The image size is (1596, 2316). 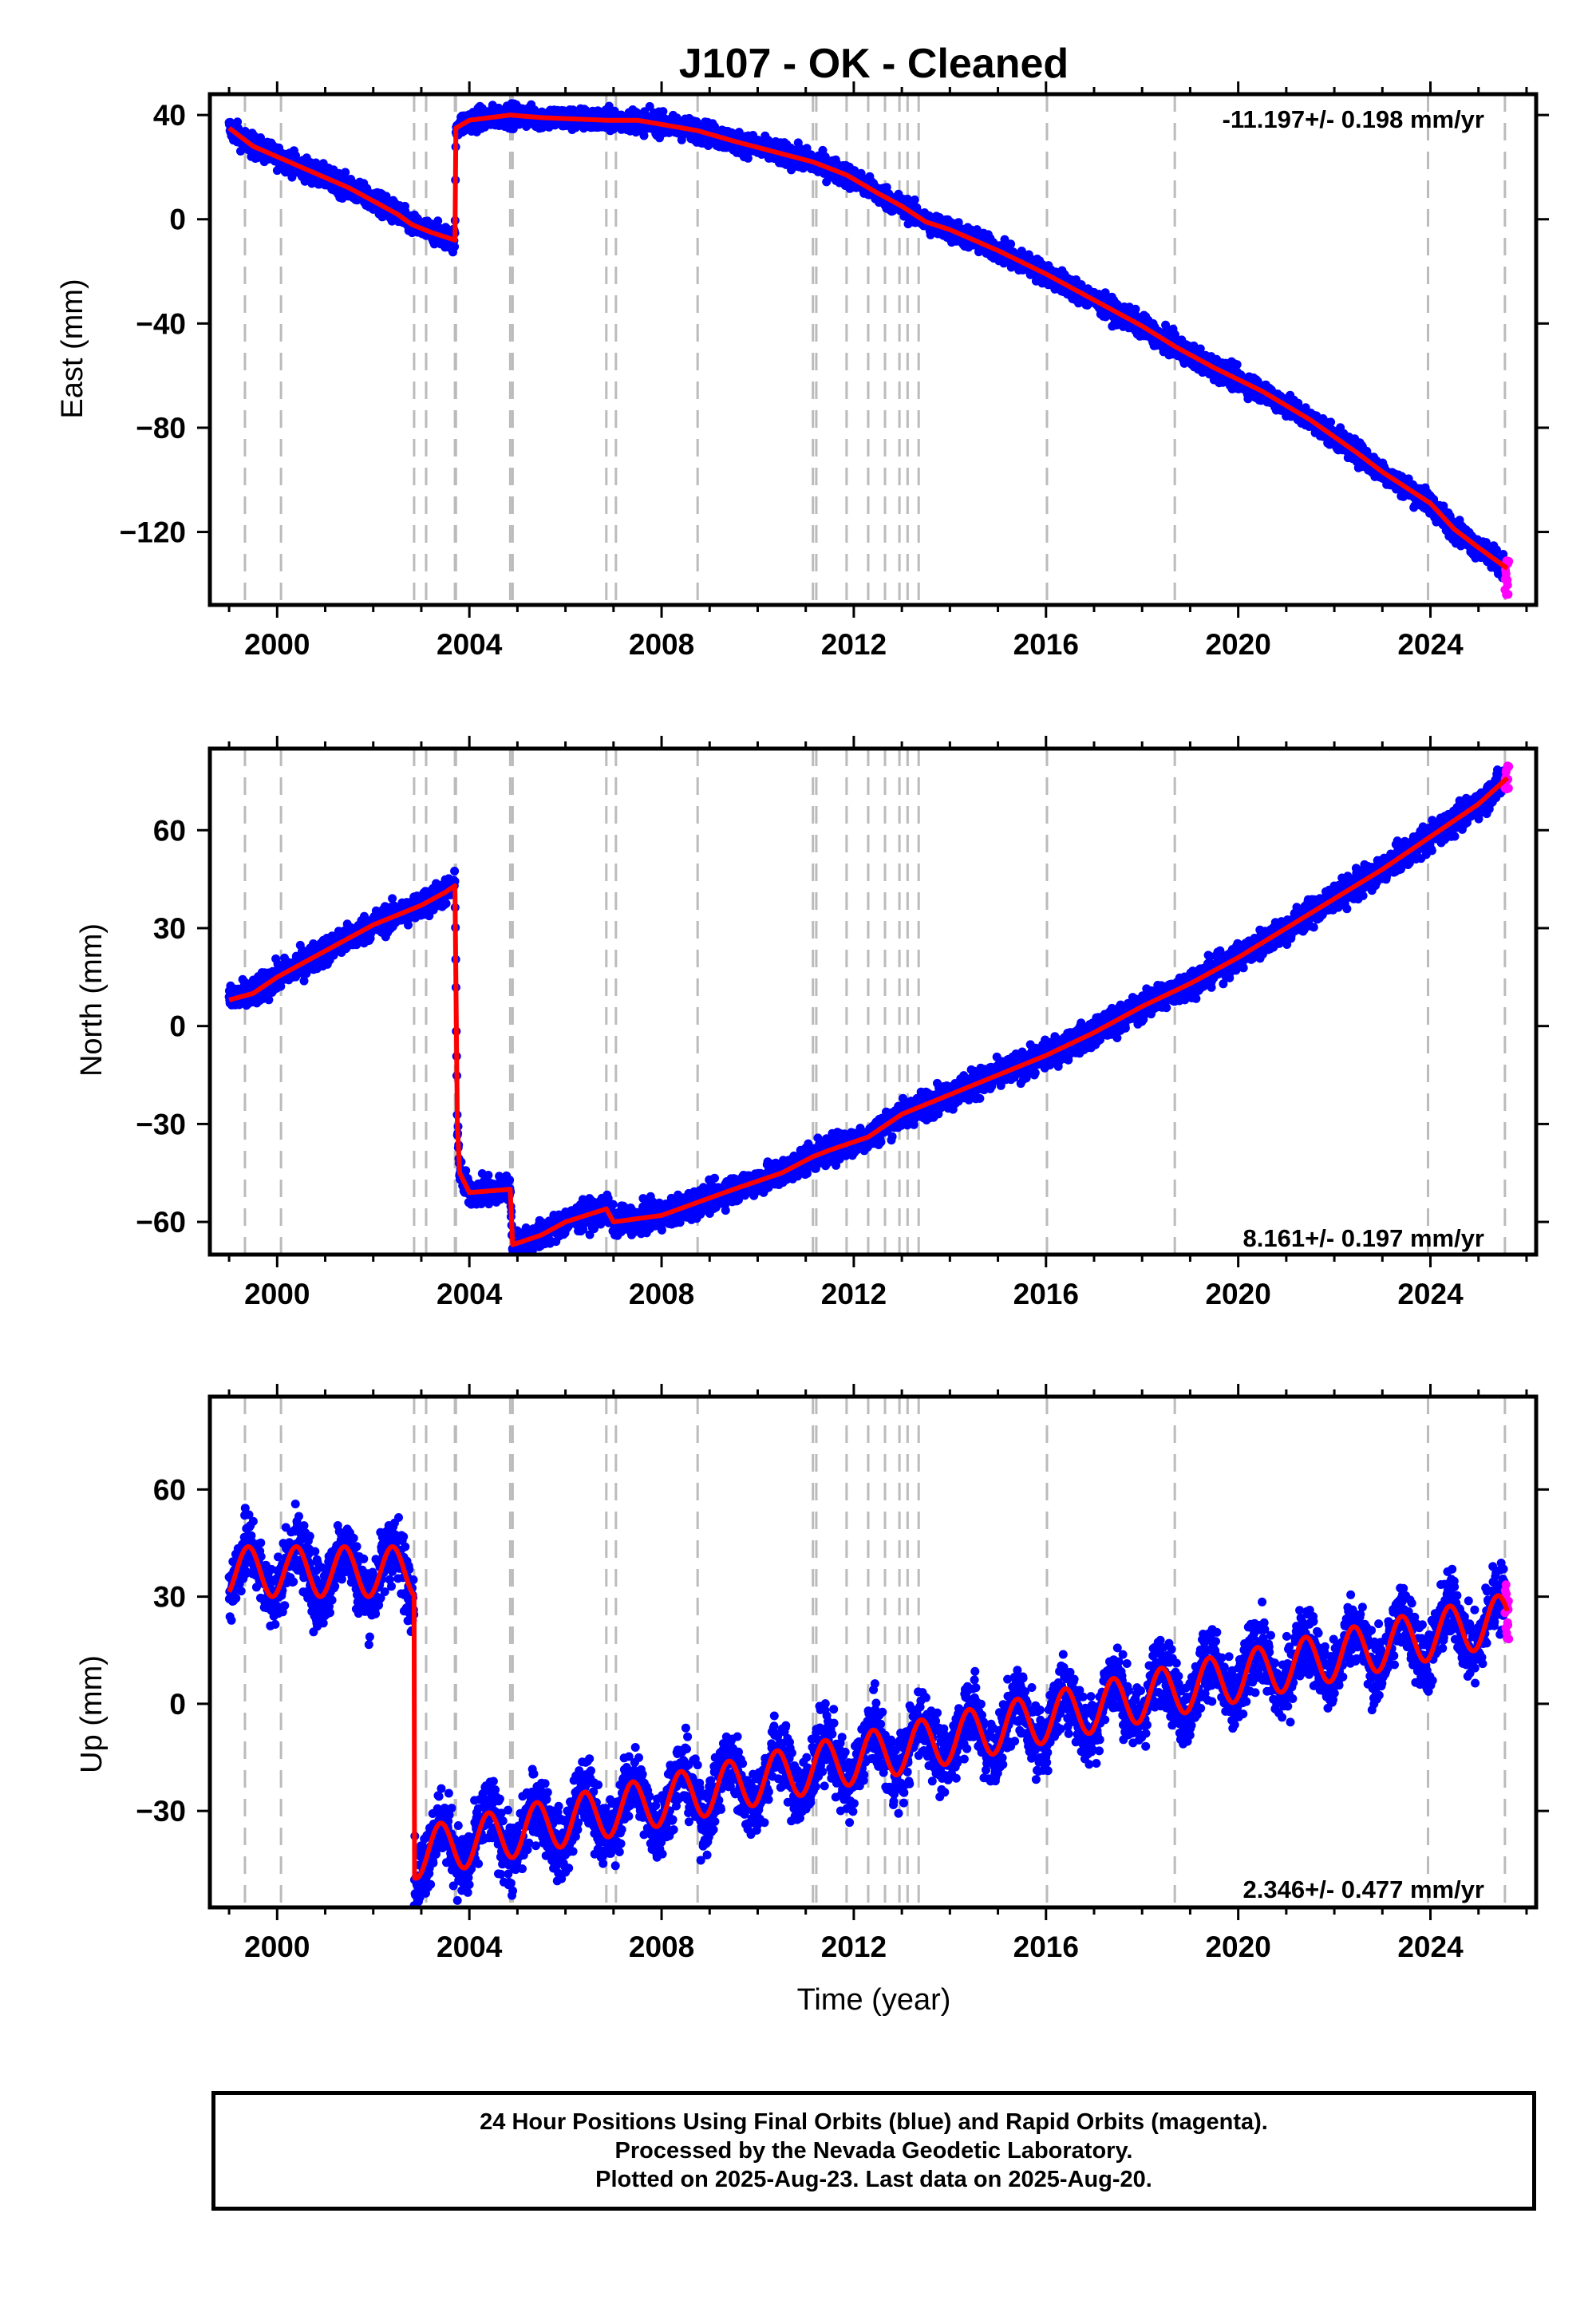 What do you see at coordinates (161, 1124) in the screenshot?
I see `north-y-tick-label: −30` at bounding box center [161, 1124].